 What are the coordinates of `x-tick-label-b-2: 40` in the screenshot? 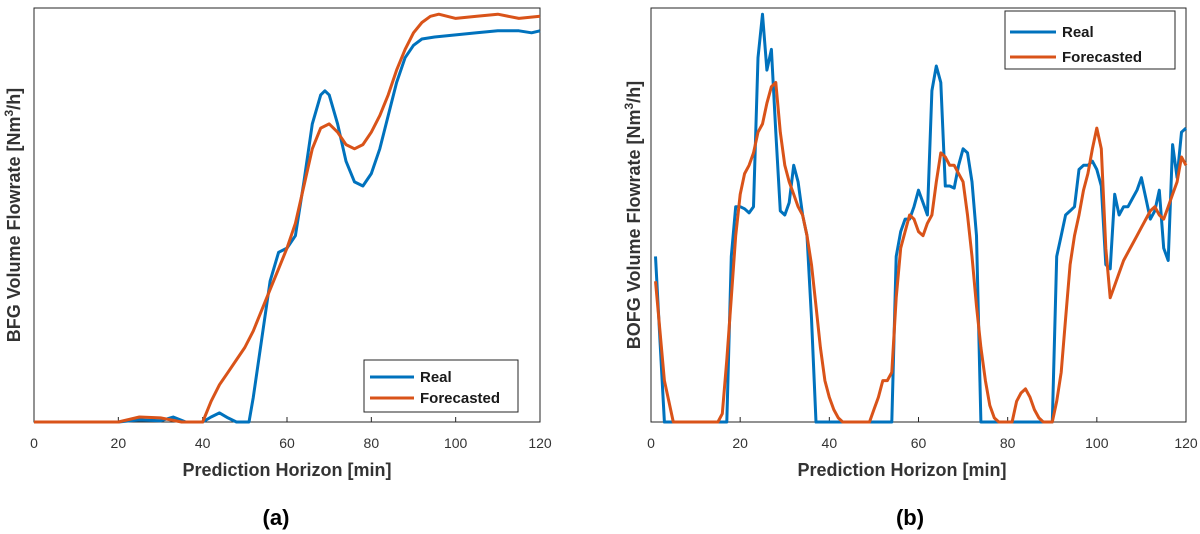 It's located at (830, 443).